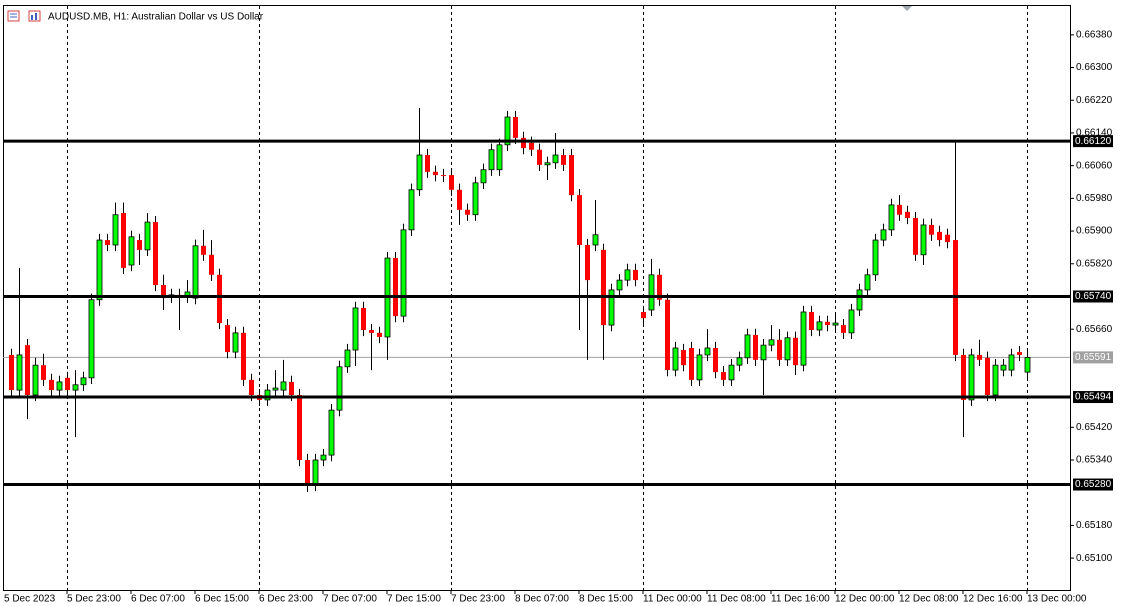  Describe the element at coordinates (478, 599) in the screenshot. I see `x-tick-label: 7 Dec 23:00` at that location.